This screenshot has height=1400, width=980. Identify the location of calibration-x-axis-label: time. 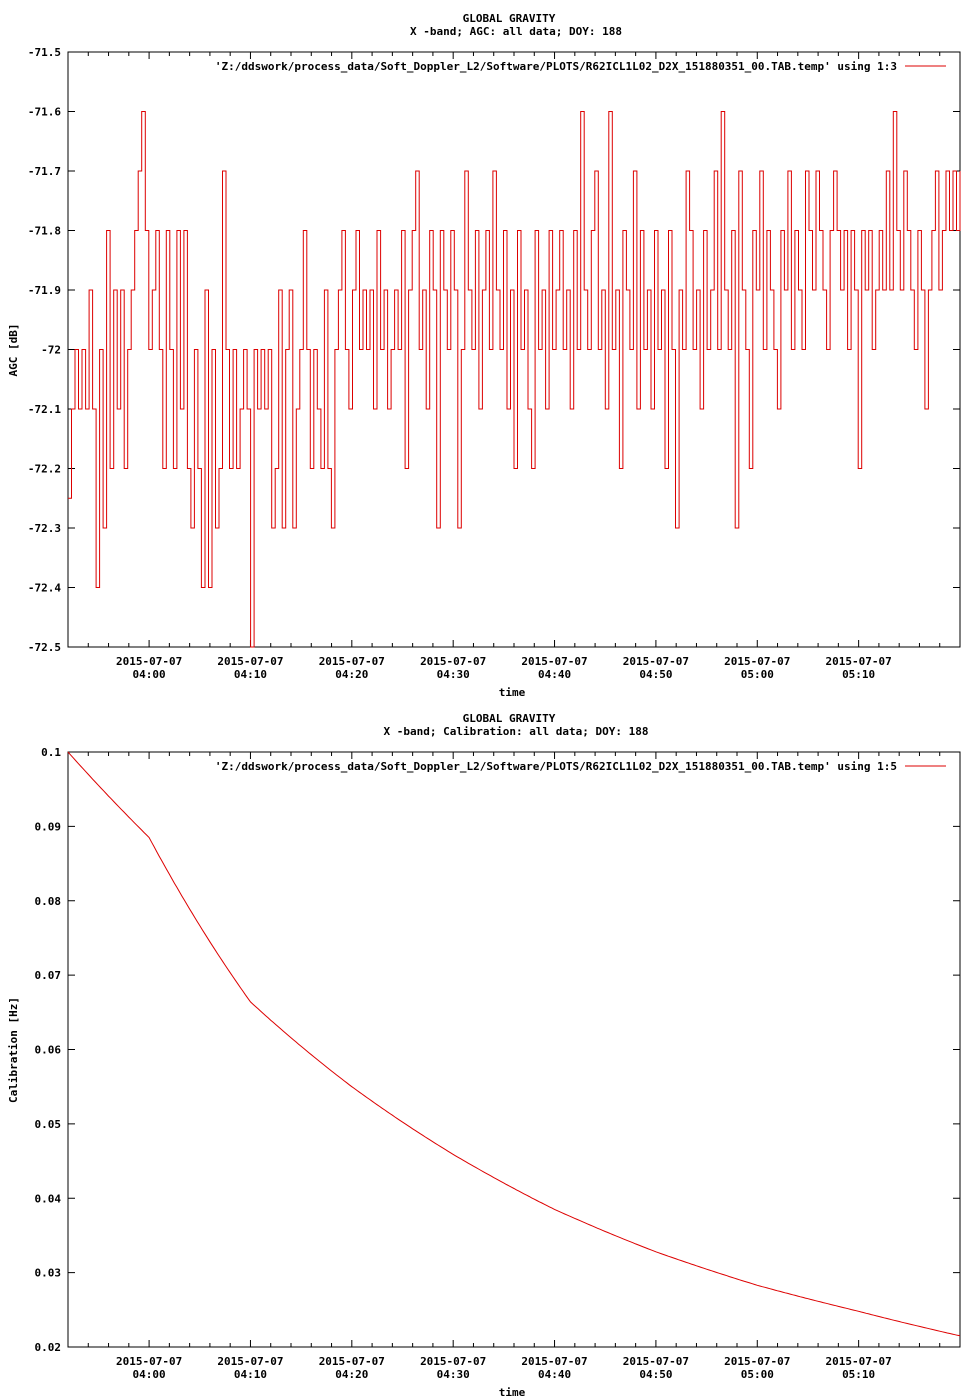
(512, 1392).